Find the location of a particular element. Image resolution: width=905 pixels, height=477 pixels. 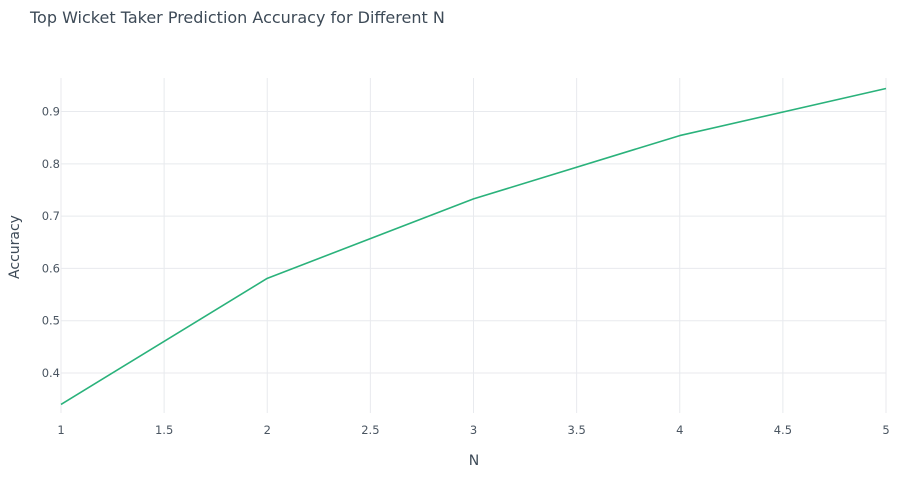

y-tick-label: 0.6 is located at coordinates (51, 268).